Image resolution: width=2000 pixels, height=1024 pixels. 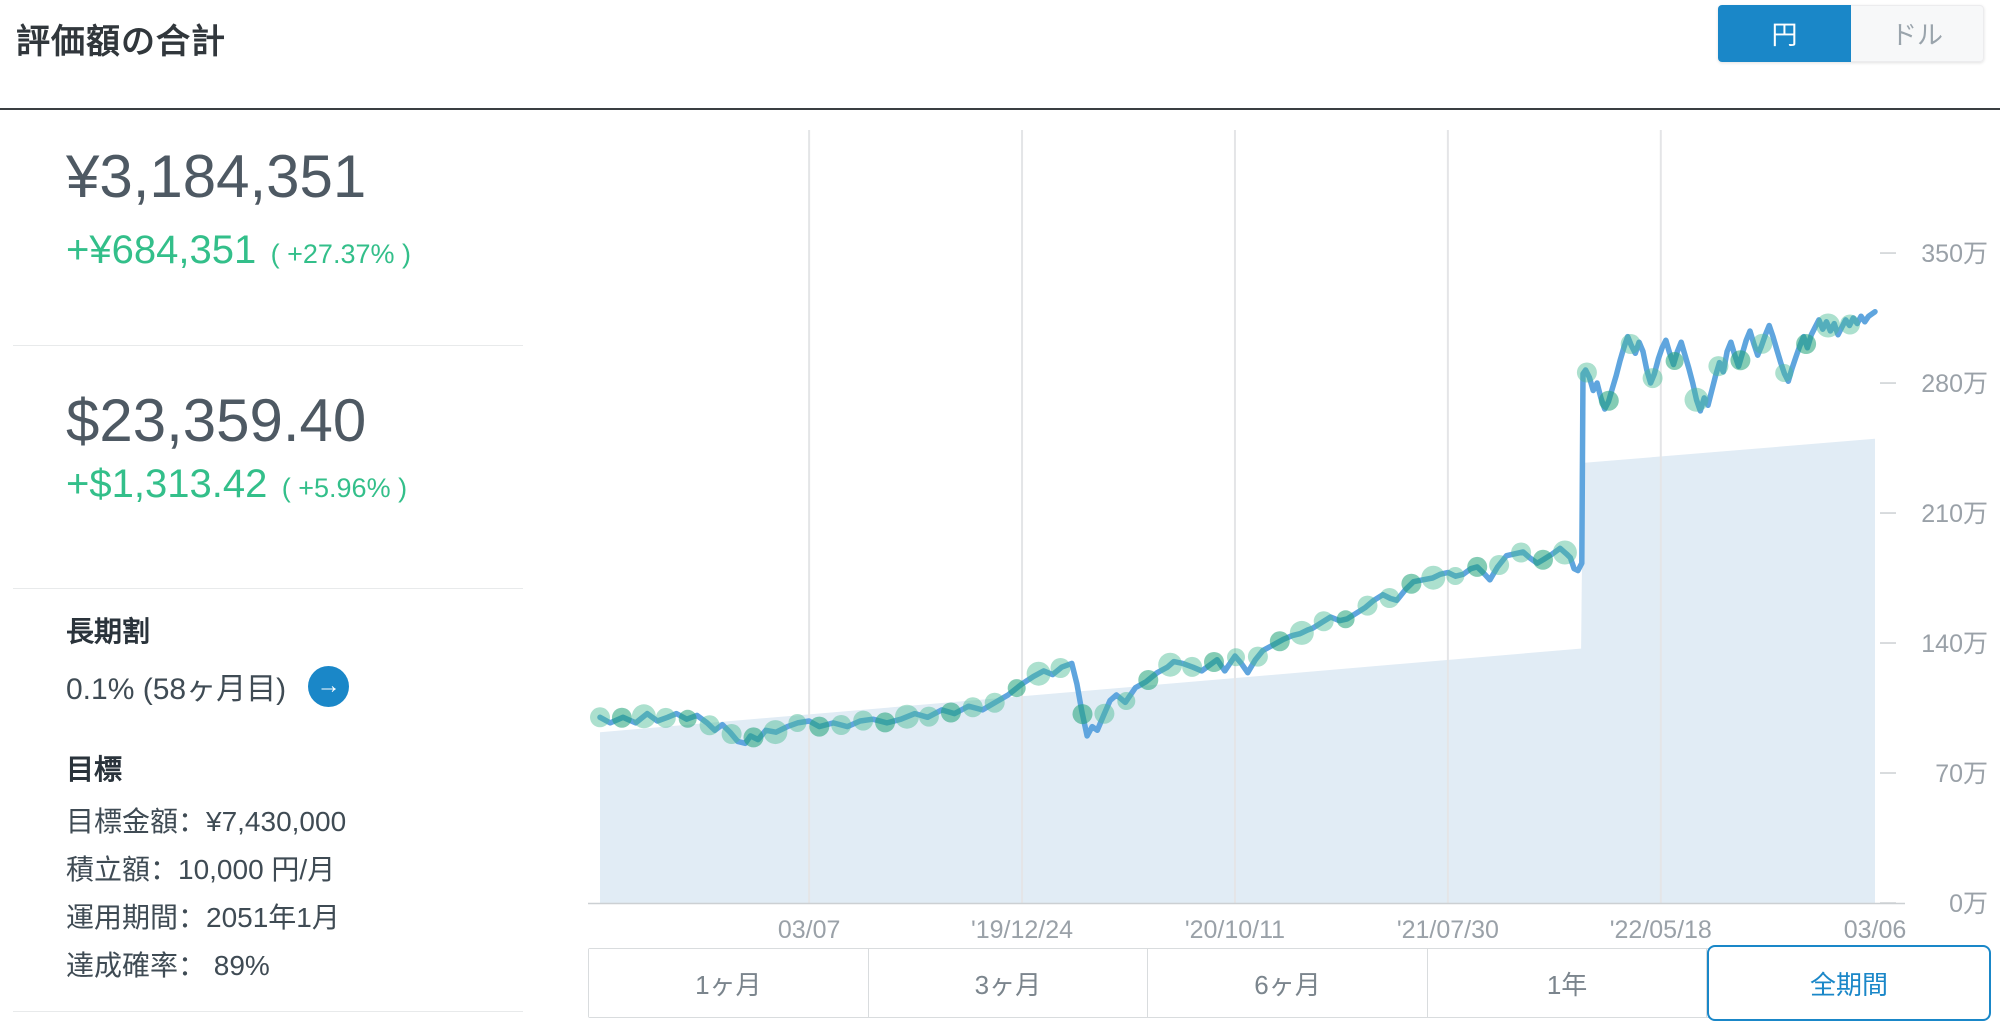 I want to click on usd-gain-percent: ( +5.96% ), so click(x=344, y=488).